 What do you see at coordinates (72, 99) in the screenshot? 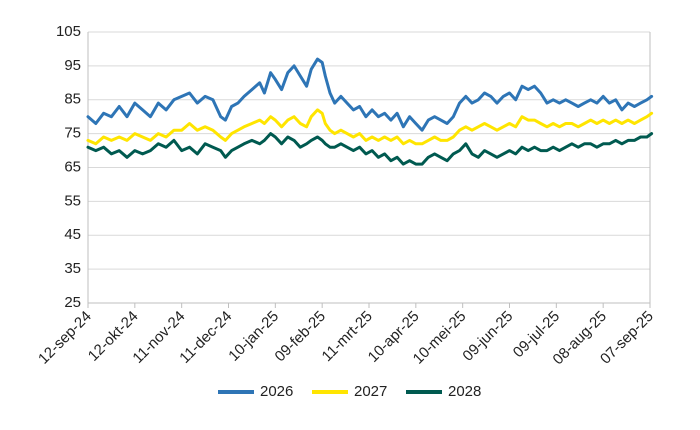
I see `y-tick-label: 85` at bounding box center [72, 99].